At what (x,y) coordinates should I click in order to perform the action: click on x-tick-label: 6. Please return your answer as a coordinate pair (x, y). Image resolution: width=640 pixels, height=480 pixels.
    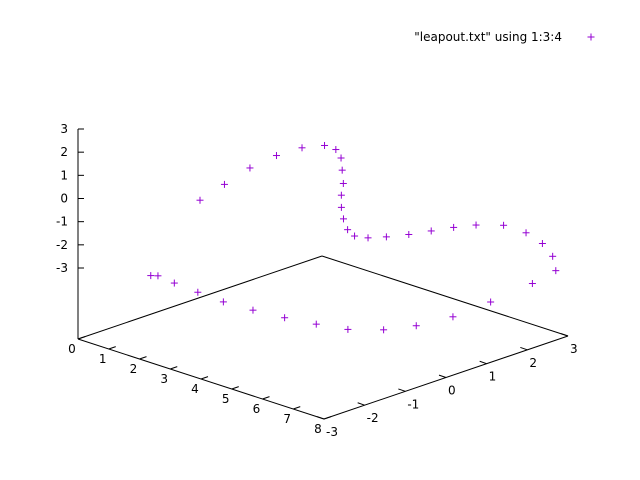
    Looking at the image, I should click on (257, 409).